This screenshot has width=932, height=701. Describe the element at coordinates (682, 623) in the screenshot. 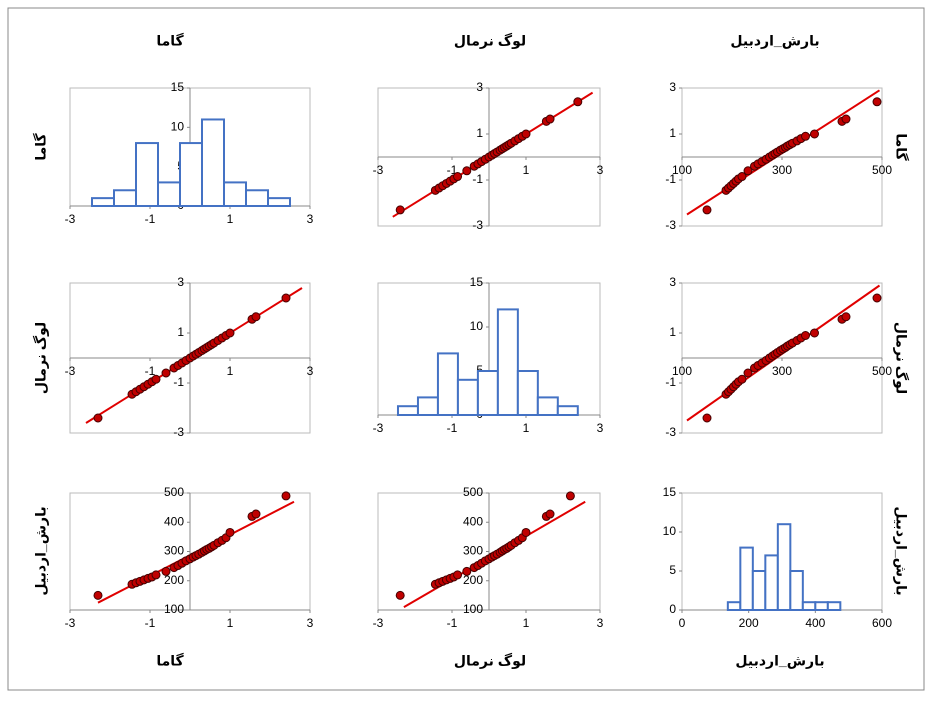

I see `x-tick-label: 0` at that location.